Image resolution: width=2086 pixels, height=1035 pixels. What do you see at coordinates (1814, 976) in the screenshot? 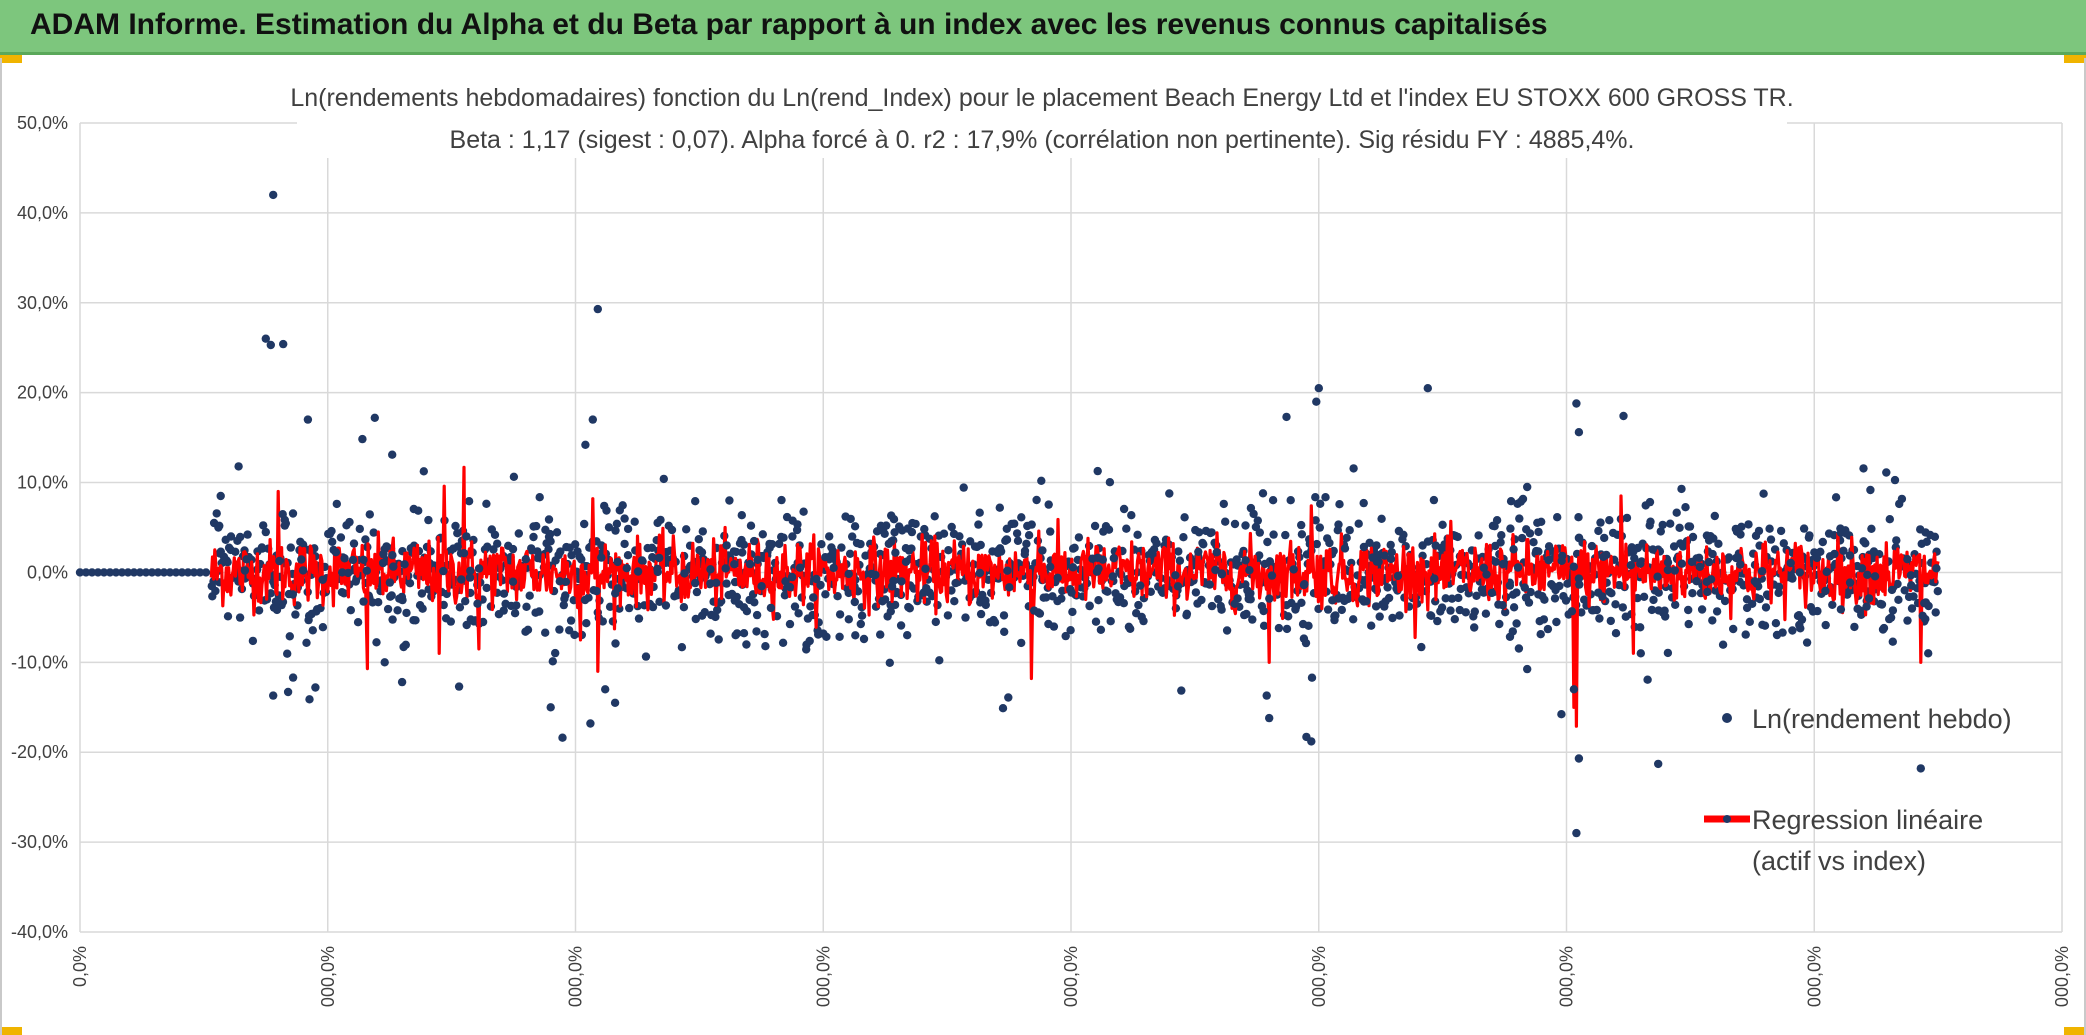
I see `x-tick-label: 000,0%` at bounding box center [1814, 976].